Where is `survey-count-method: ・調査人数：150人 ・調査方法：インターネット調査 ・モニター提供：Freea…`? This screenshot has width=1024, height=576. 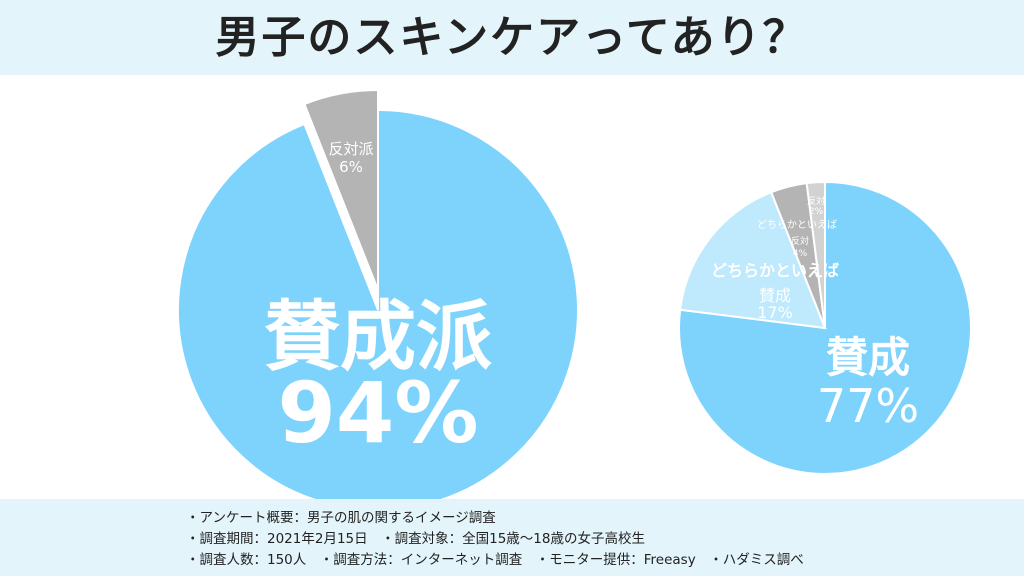 survey-count-method: ・調査人数：150人 ・調査方法：インターネット調査 ・モニター提供：Freea… is located at coordinates (495, 560).